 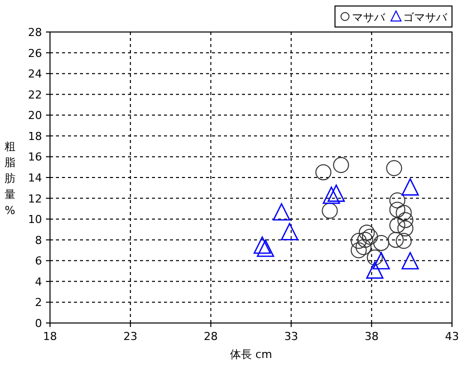 What do you see at coordinates (35, 115) in the screenshot?
I see `y-tick-label: 20` at bounding box center [35, 115].